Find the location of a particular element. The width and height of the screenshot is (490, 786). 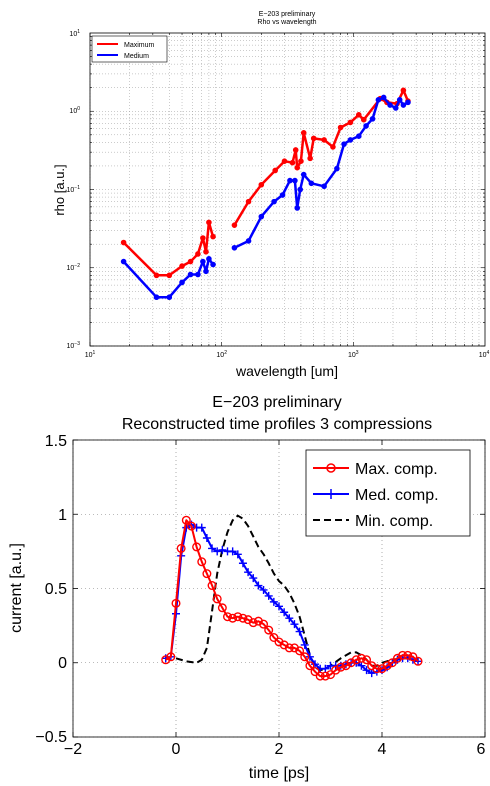

chart1-xtick-label: 10² is located at coordinates (221, 354).